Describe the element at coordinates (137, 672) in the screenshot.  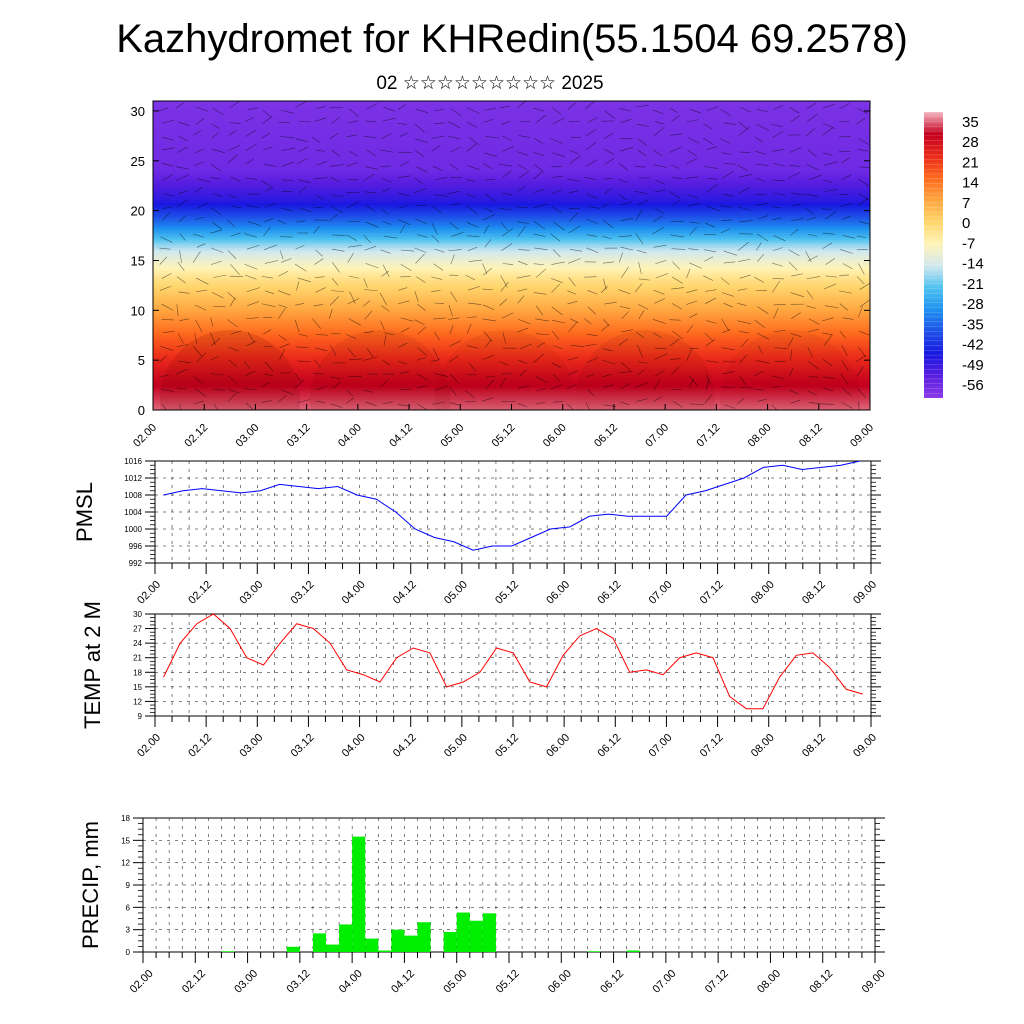
I see `temp-y-tick-label: 18` at that location.